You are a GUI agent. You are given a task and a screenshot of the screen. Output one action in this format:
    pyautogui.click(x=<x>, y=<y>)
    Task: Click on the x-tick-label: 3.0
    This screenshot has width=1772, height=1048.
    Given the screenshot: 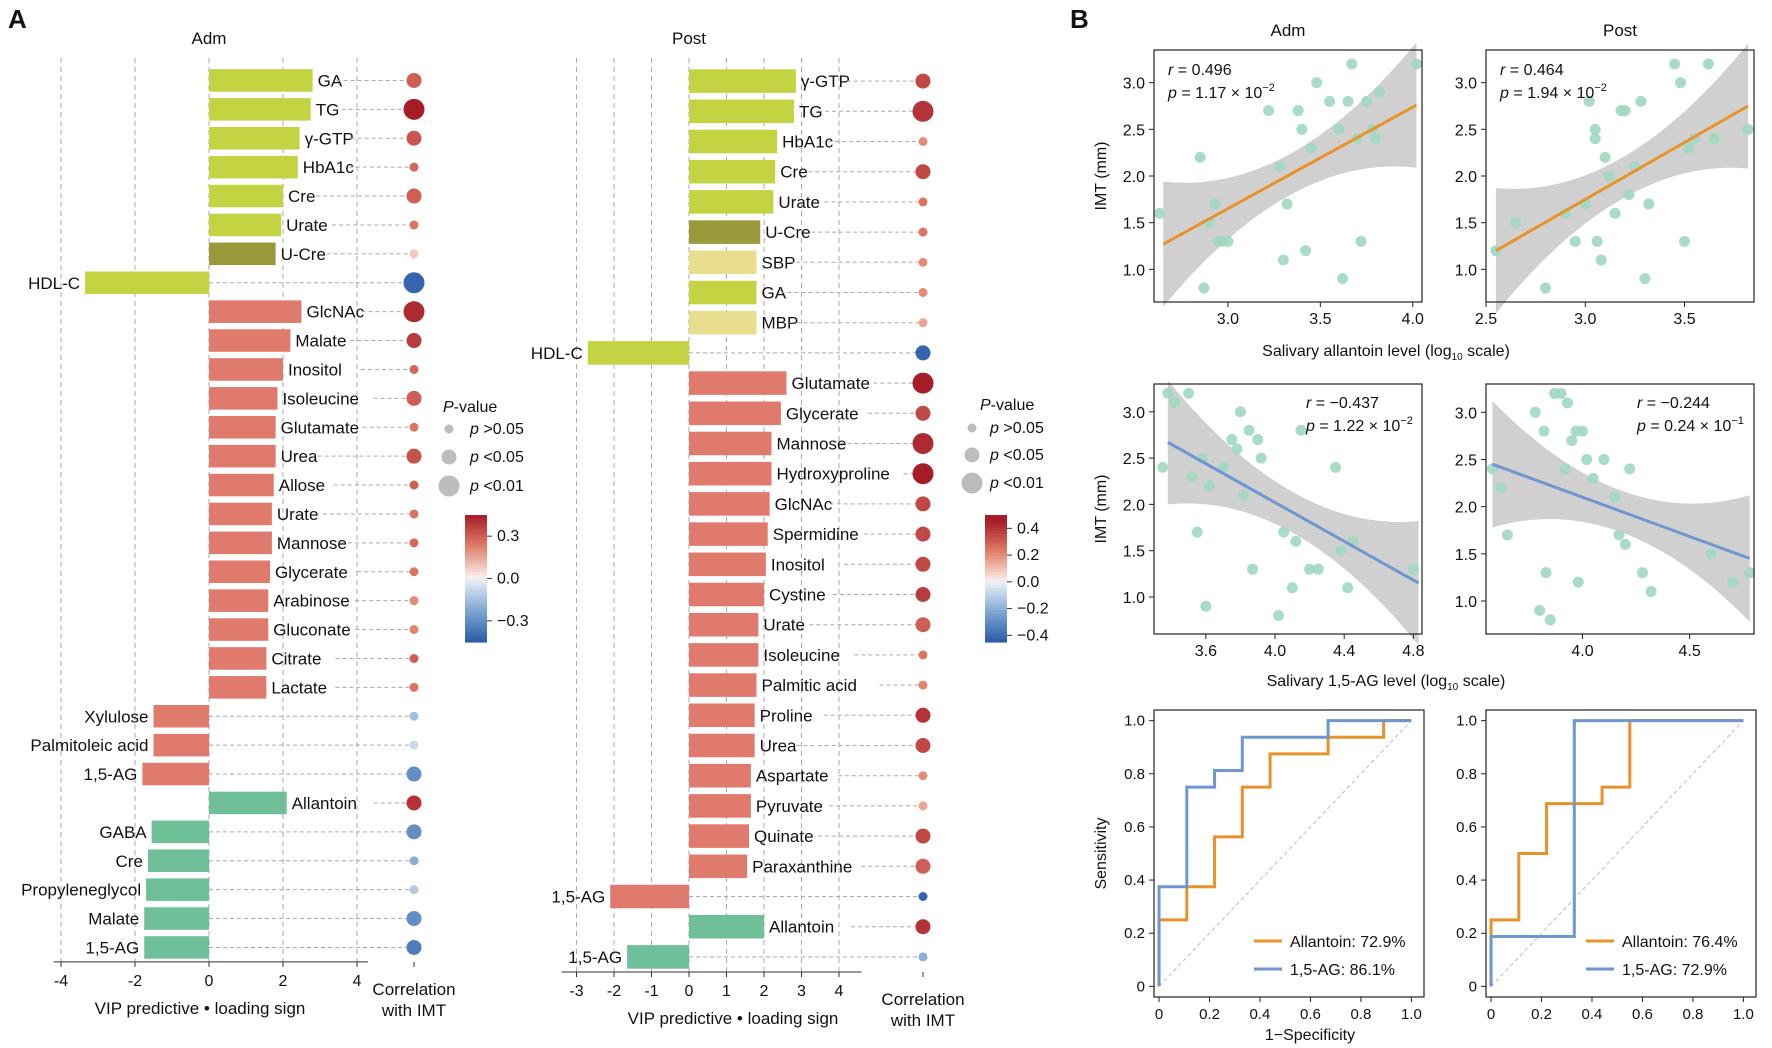 What is the action you would take?
    pyautogui.click(x=1228, y=319)
    